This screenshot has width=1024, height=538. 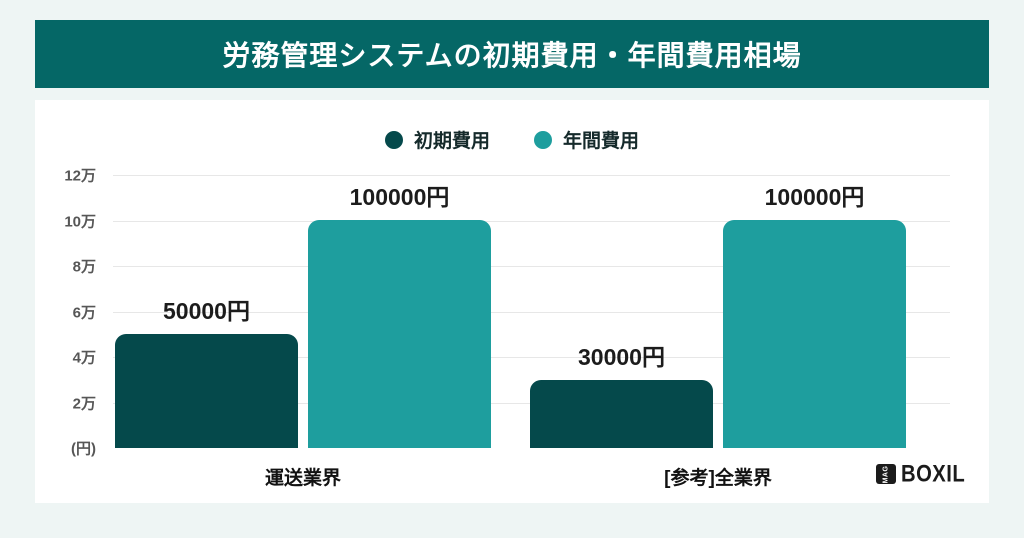 I want to click on mag-logo-text: MAG, so click(x=886, y=474).